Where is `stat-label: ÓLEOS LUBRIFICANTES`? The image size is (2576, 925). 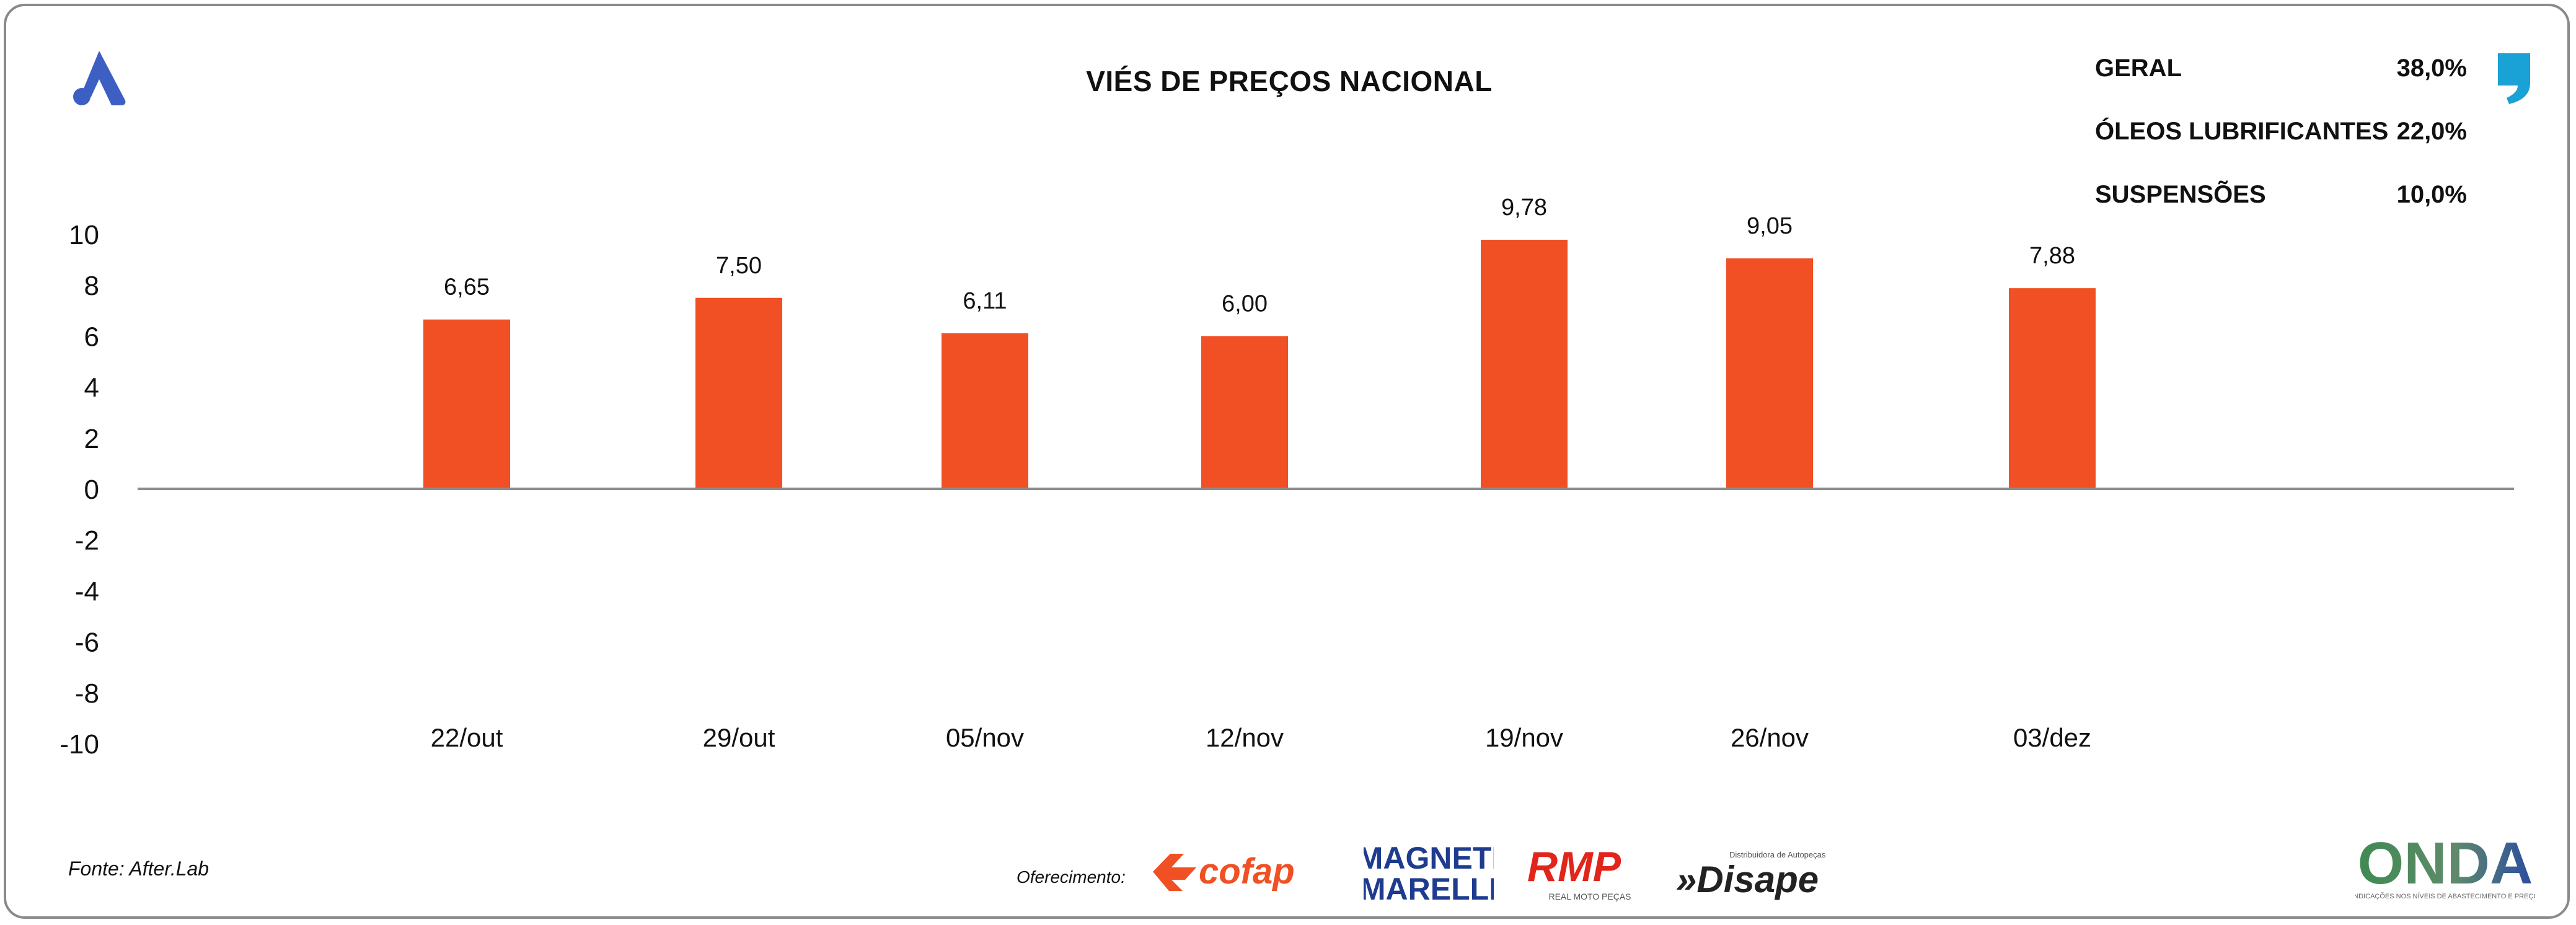 stat-label: ÓLEOS LUBRIFICANTES is located at coordinates (2242, 131).